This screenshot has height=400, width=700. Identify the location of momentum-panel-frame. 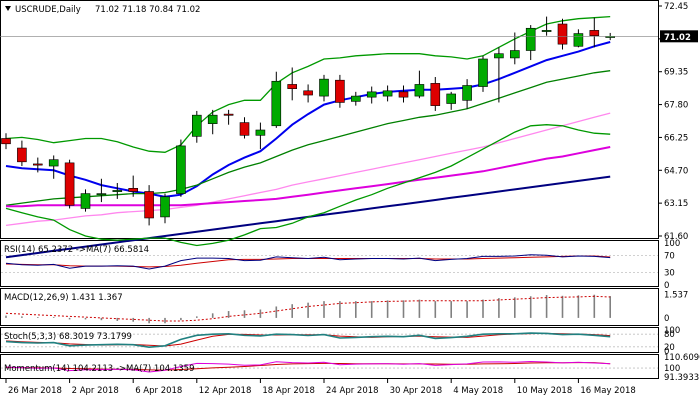
(329, 366).